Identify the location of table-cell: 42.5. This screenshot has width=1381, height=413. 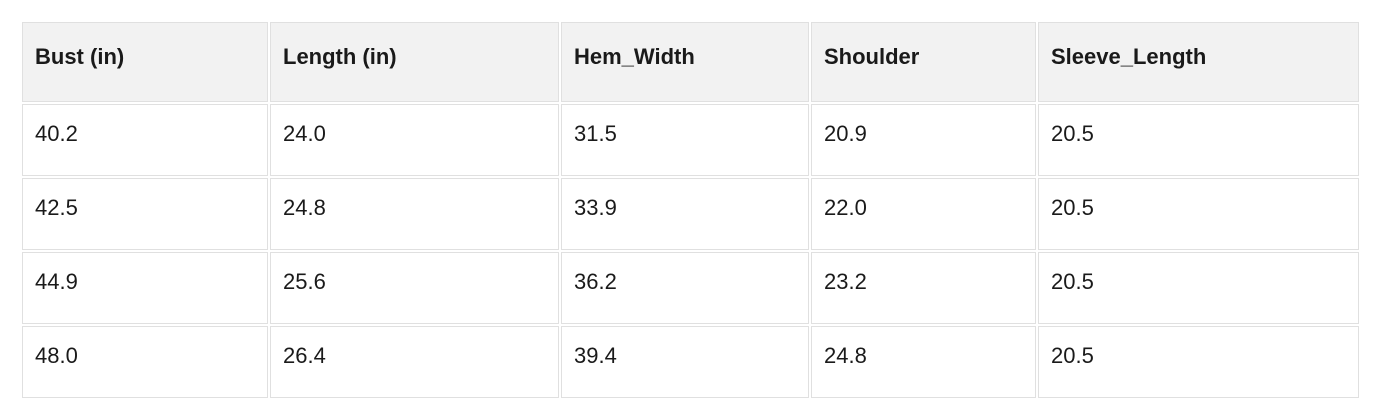
(145, 214).